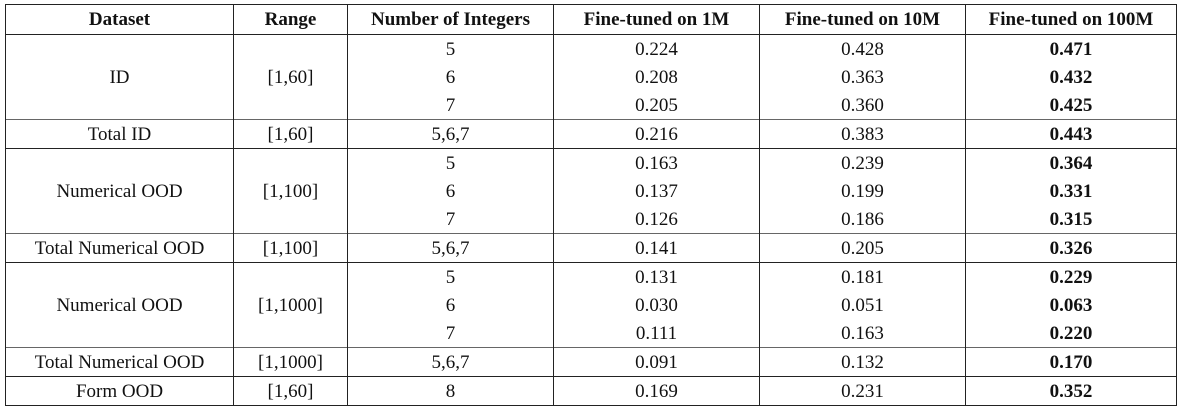 This screenshot has height=411, width=1182. Describe the element at coordinates (862, 276) in the screenshot. I see `value-10m-cell: 0.181` at that location.